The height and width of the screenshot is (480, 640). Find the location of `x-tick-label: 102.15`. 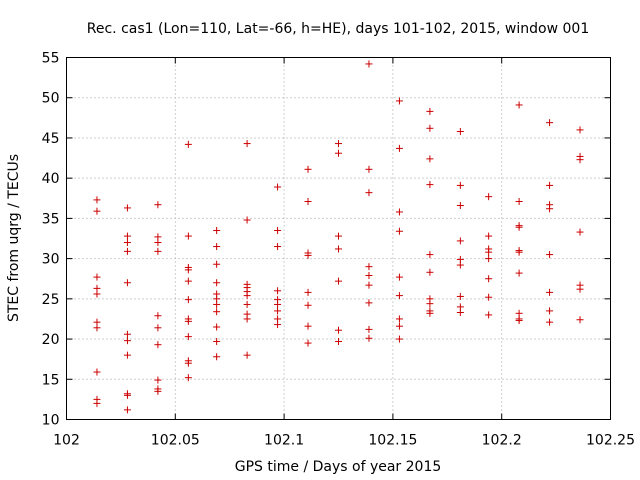

x-tick-label: 102.15 is located at coordinates (392, 441).